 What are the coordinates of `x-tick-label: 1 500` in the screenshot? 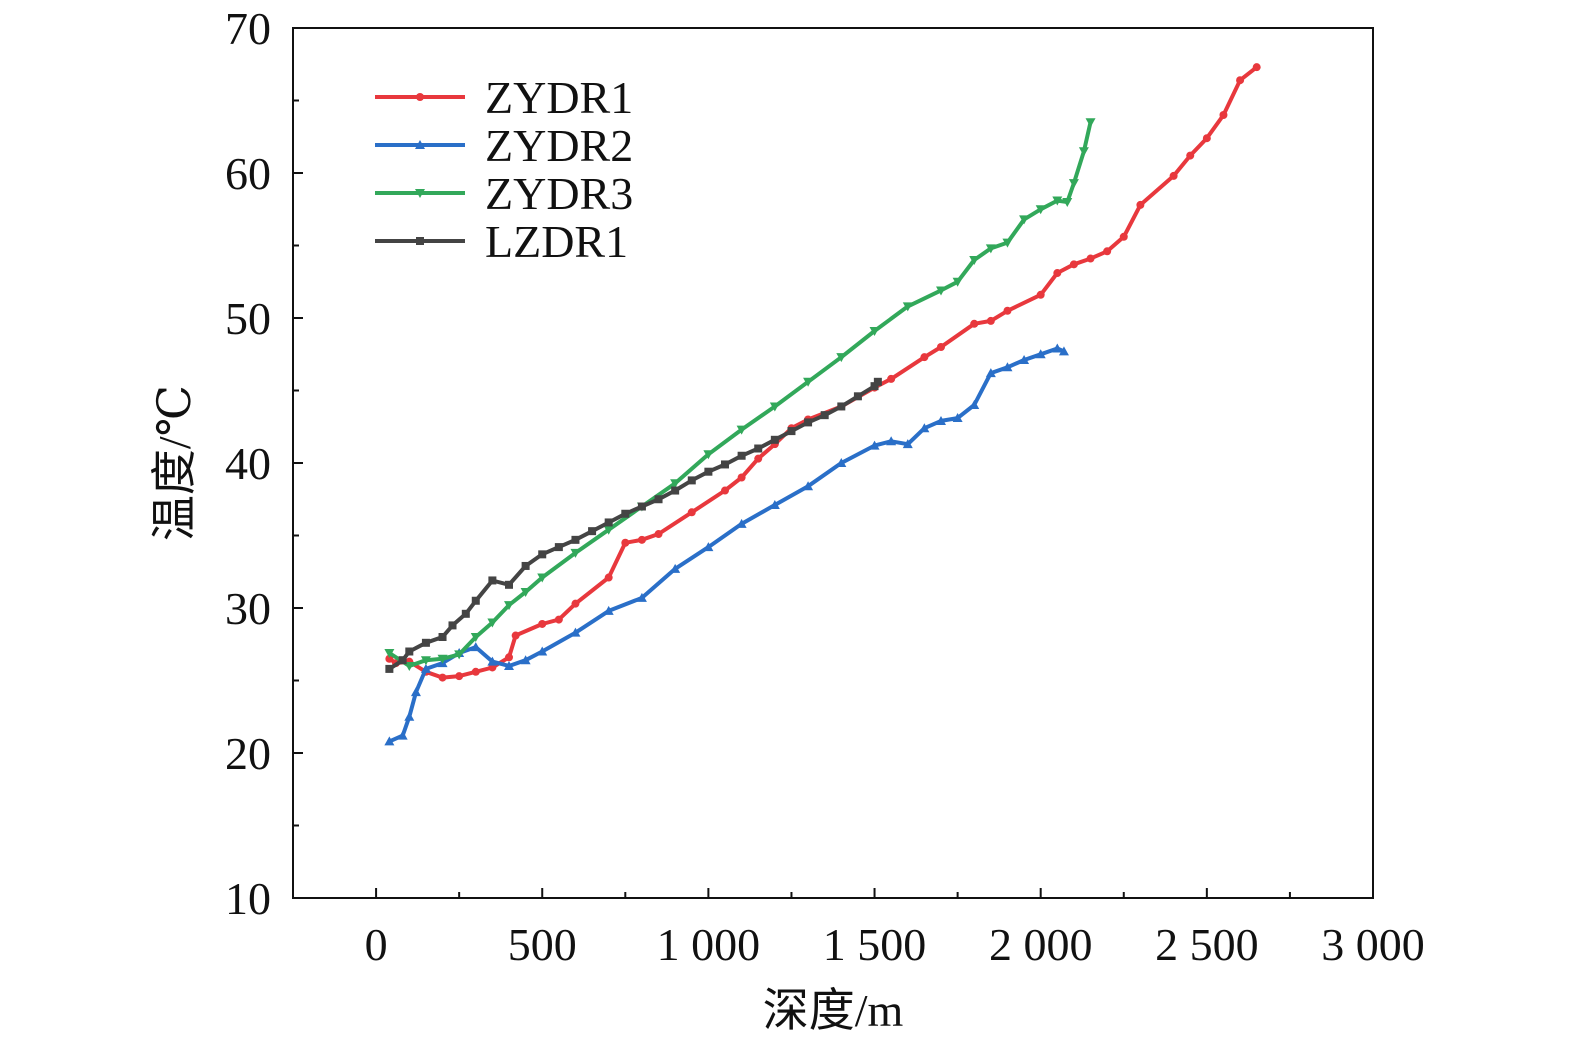 It's located at (875, 944).